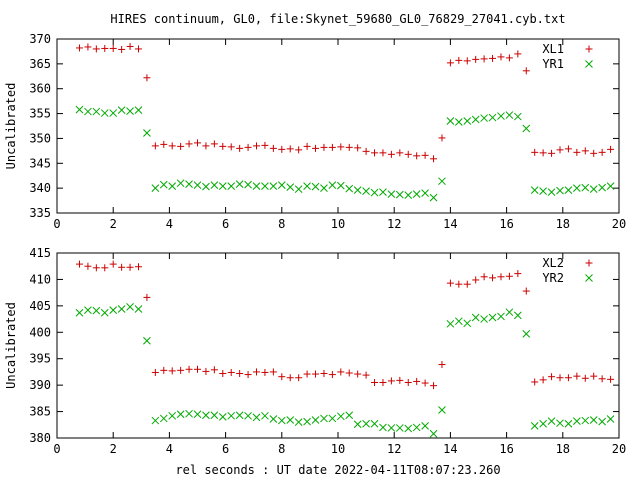  I want to click on x-tick-label: 0, so click(56, 449).